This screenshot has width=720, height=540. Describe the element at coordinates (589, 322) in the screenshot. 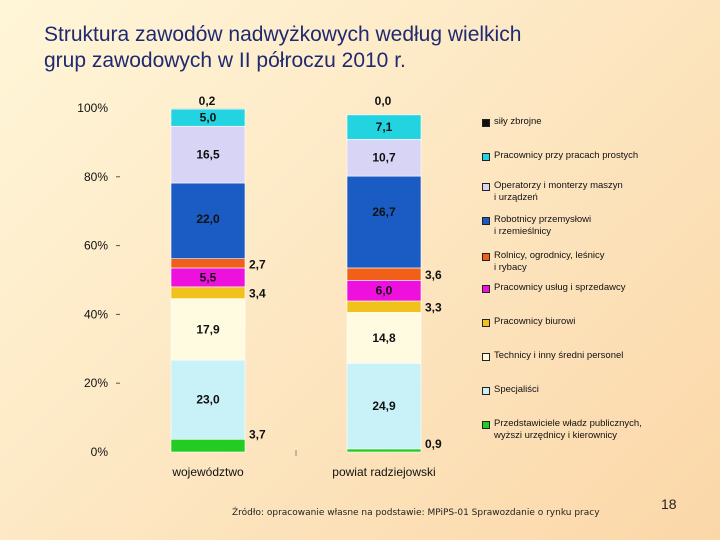

I see `legend-label: Pracownicy biurowi` at that location.